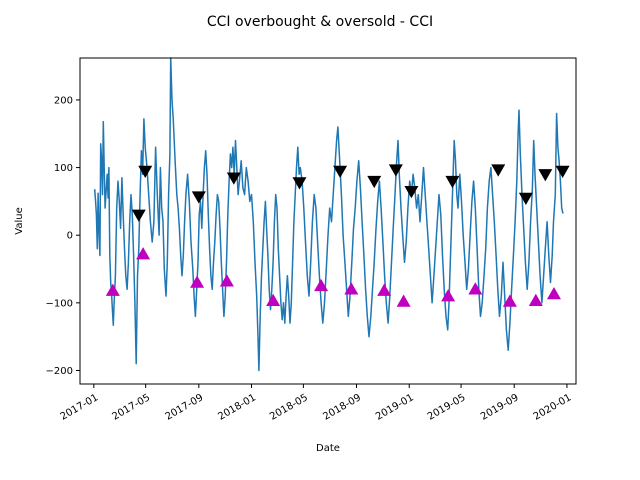  What do you see at coordinates (63, 168) in the screenshot?
I see `y-tick-label-3: 100` at bounding box center [63, 168].